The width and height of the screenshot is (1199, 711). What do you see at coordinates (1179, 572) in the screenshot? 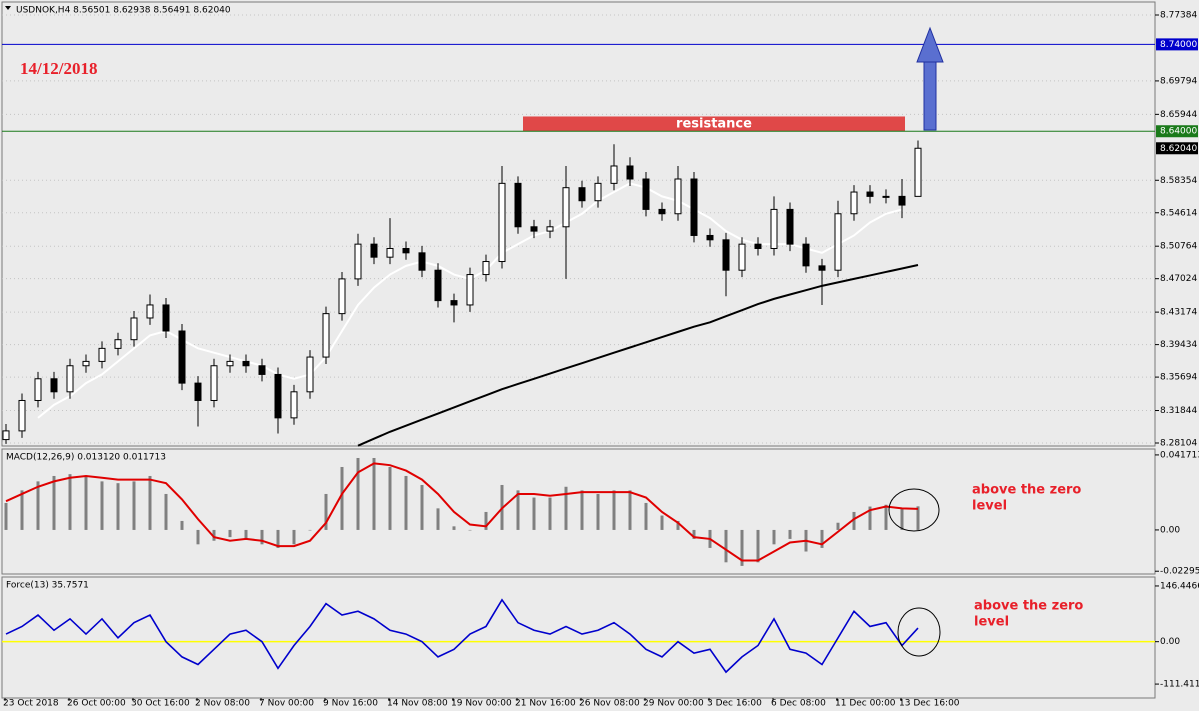
I see `y-tick-label: -0.022954` at bounding box center [1179, 572].